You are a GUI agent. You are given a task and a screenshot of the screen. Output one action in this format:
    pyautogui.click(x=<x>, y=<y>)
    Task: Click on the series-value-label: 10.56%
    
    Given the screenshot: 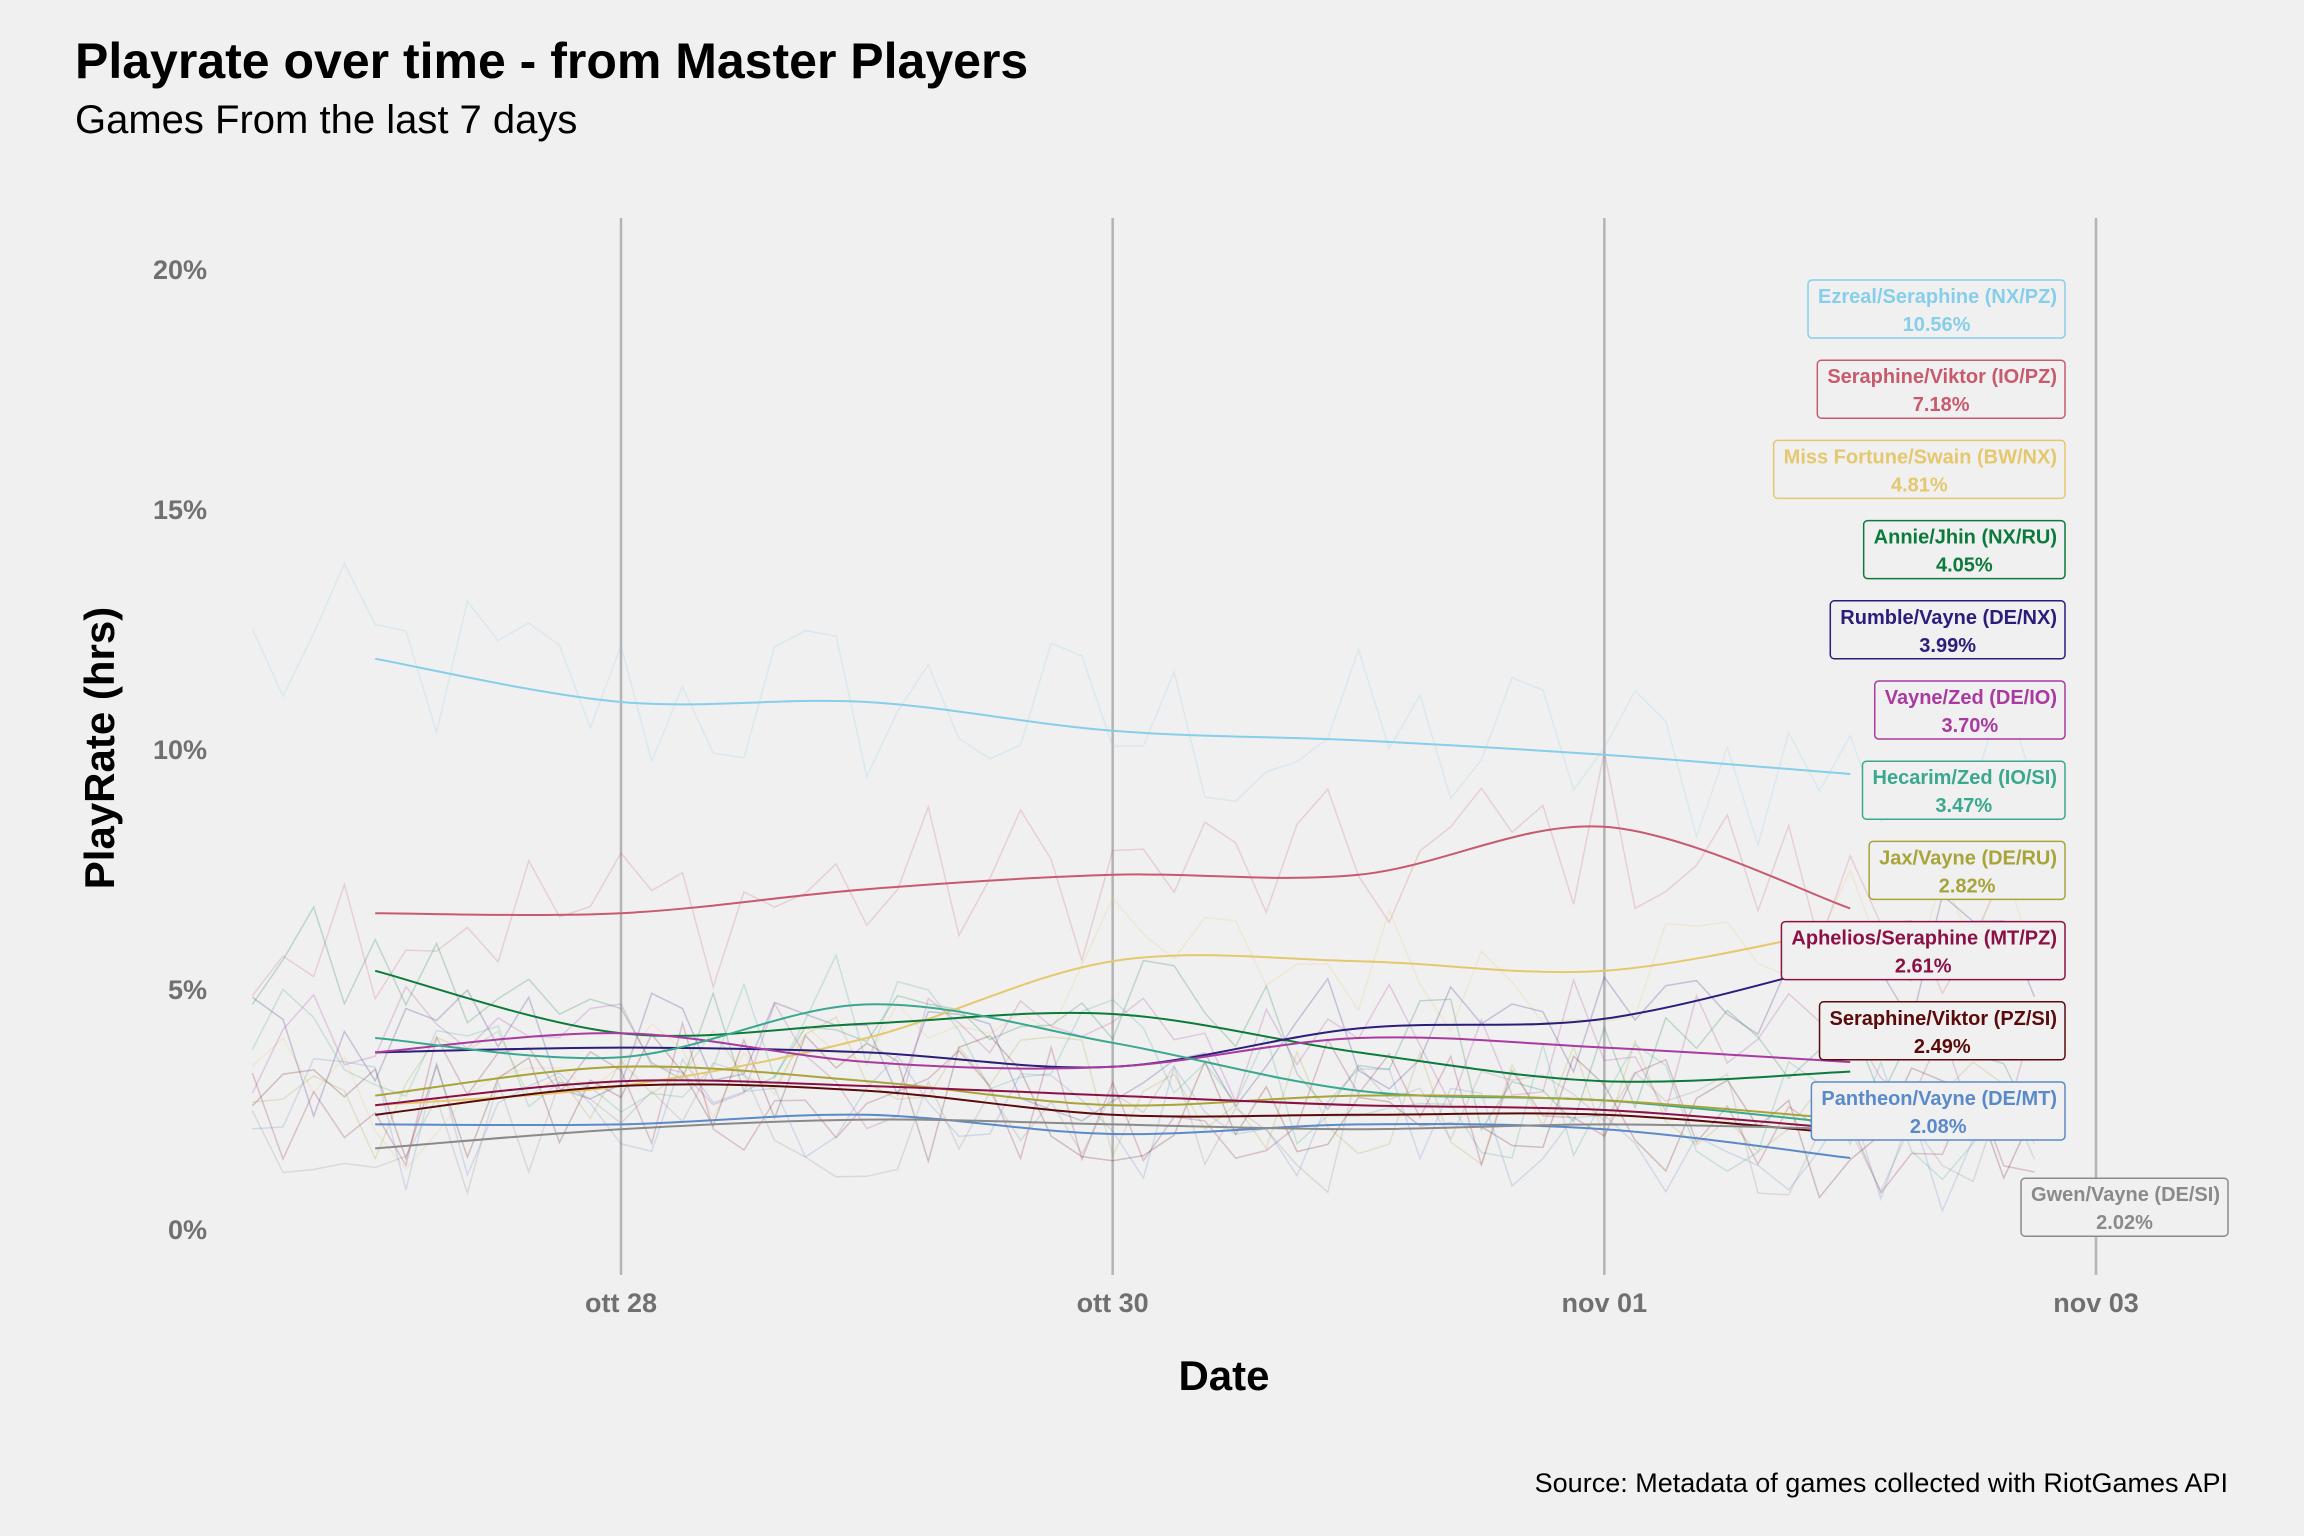 What is the action you would take?
    pyautogui.click(x=1937, y=325)
    